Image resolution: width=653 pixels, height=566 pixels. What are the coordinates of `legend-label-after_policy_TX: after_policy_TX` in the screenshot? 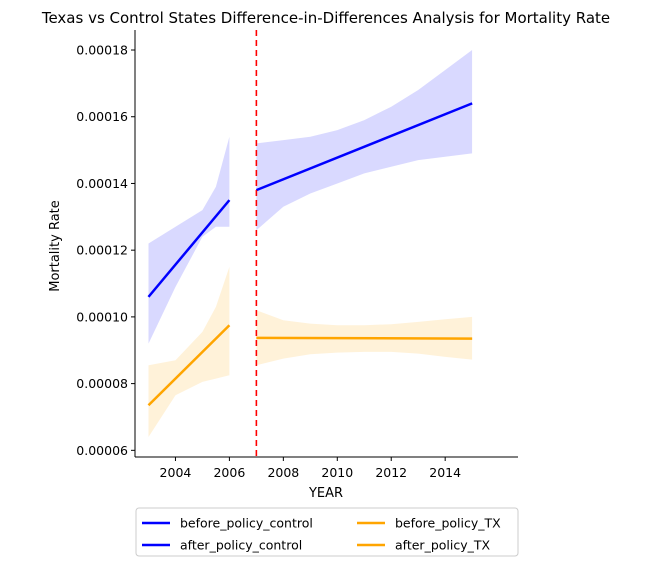 It's located at (443, 545).